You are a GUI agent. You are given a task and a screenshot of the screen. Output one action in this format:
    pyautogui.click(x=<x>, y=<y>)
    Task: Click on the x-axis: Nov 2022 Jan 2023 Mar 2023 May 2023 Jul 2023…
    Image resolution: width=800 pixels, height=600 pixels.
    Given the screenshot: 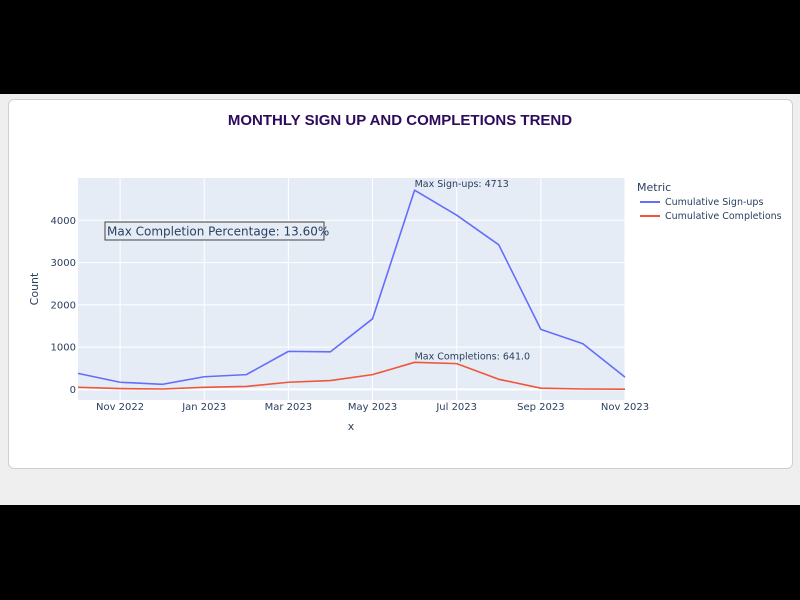 What is the action you would take?
    pyautogui.click(x=372, y=407)
    